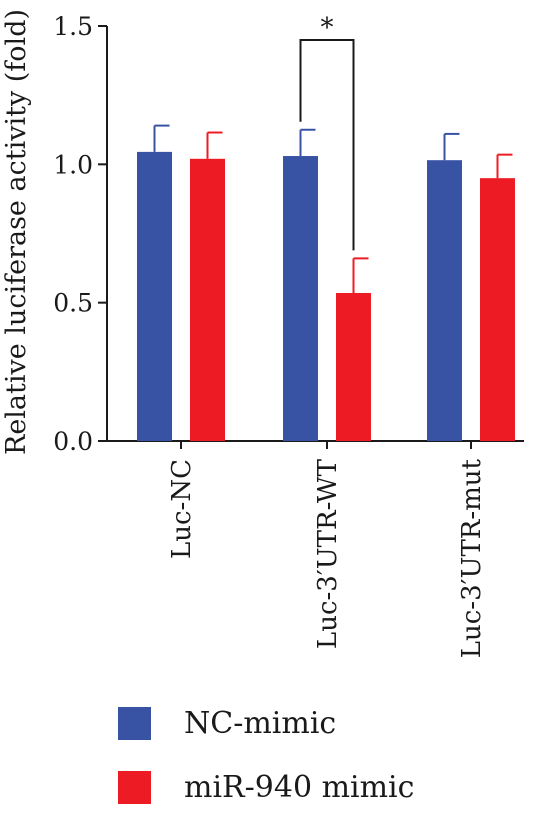 This screenshot has width=536, height=833. Describe the element at coordinates (73, 164) in the screenshot. I see `y-tick-label: 1.0` at that location.